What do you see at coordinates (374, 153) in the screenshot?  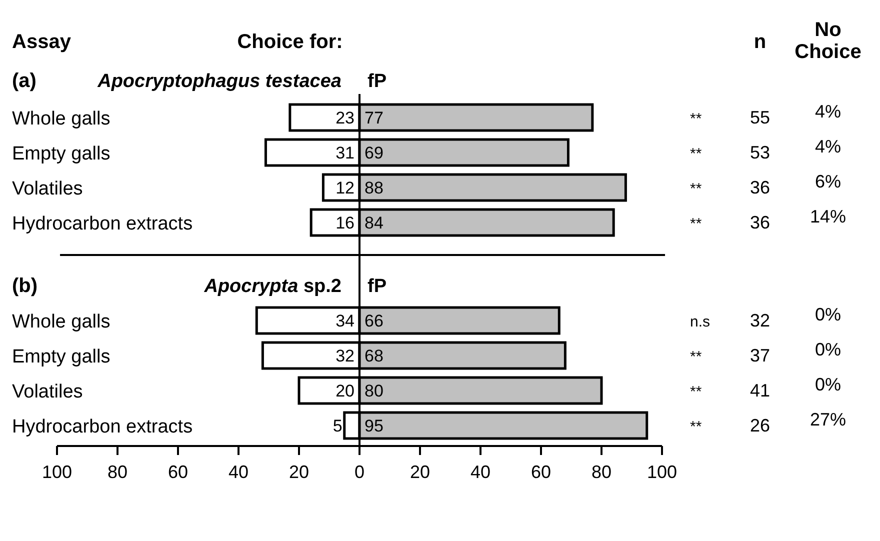 I see `data-label: 69` at bounding box center [374, 153].